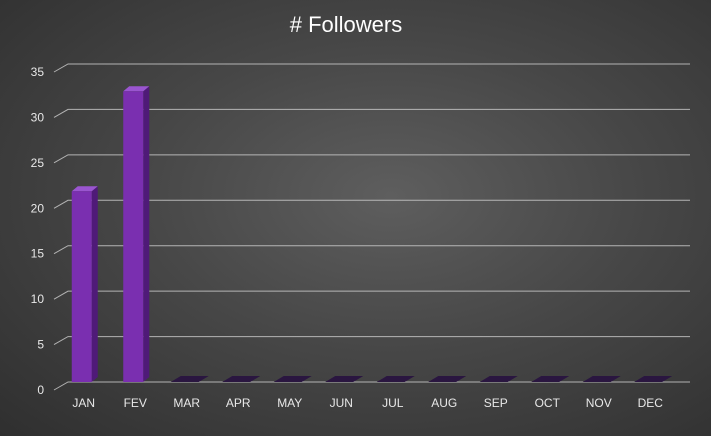 The height and width of the screenshot is (436, 711). Describe the element at coordinates (38, 299) in the screenshot. I see `y-tick-label: 10` at that location.